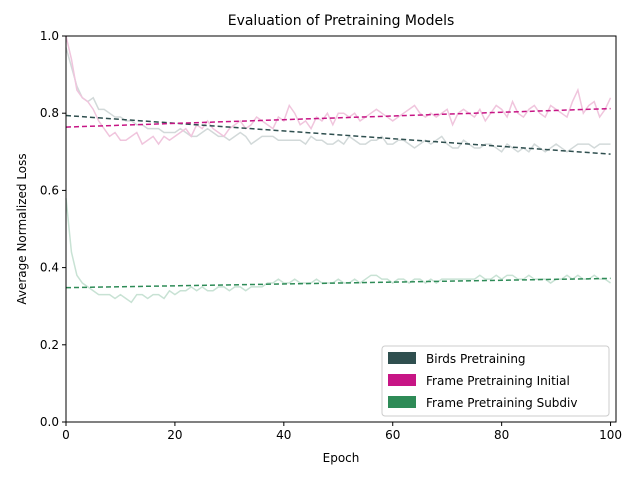 This screenshot has width=640, height=480. What do you see at coordinates (402, 380) in the screenshot?
I see `legend-swatch-frame-initial` at bounding box center [402, 380].